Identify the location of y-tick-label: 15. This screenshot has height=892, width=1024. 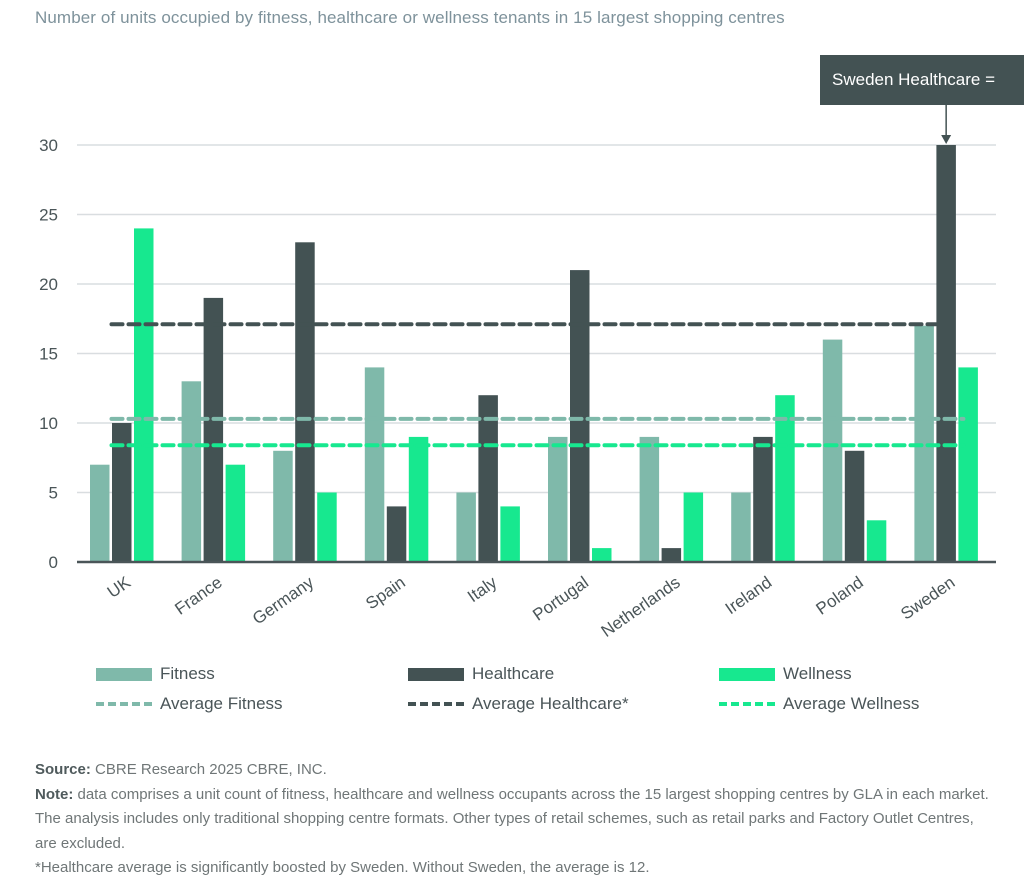
(48, 354).